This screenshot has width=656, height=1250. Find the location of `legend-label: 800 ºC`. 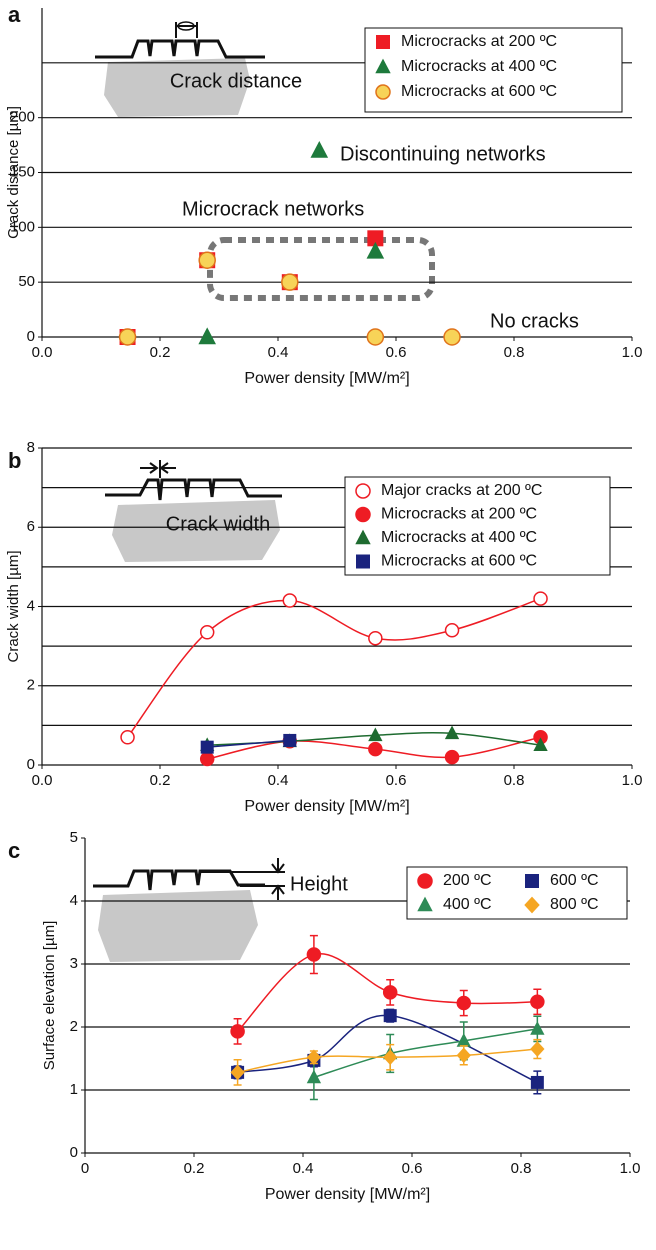

legend-label: 800 ºC is located at coordinates (574, 904).